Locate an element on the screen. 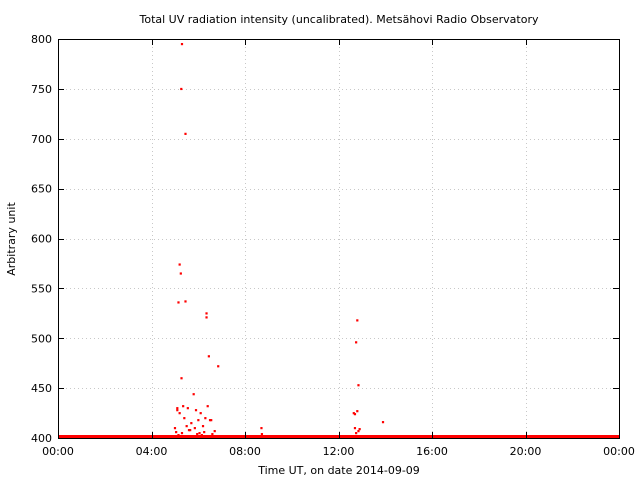 Image resolution: width=640 pixels, height=480 pixels. y-tick-label: 700 is located at coordinates (41, 139).